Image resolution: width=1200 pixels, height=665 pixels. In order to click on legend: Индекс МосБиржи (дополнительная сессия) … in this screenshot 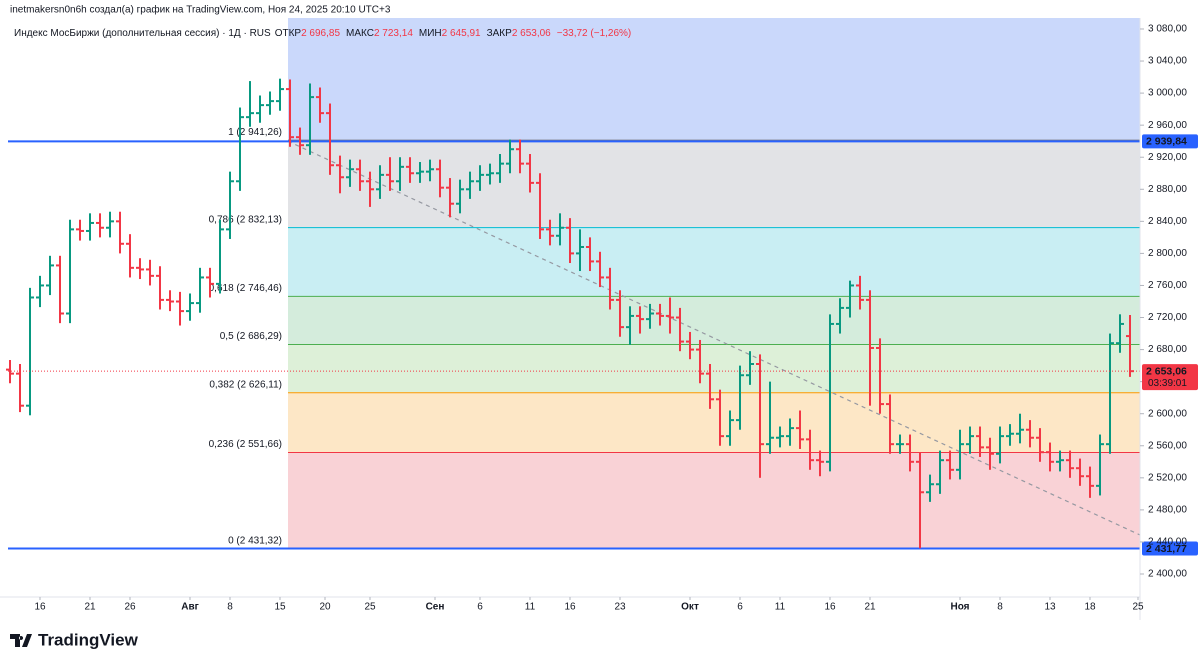, I will do `click(322, 33)`.